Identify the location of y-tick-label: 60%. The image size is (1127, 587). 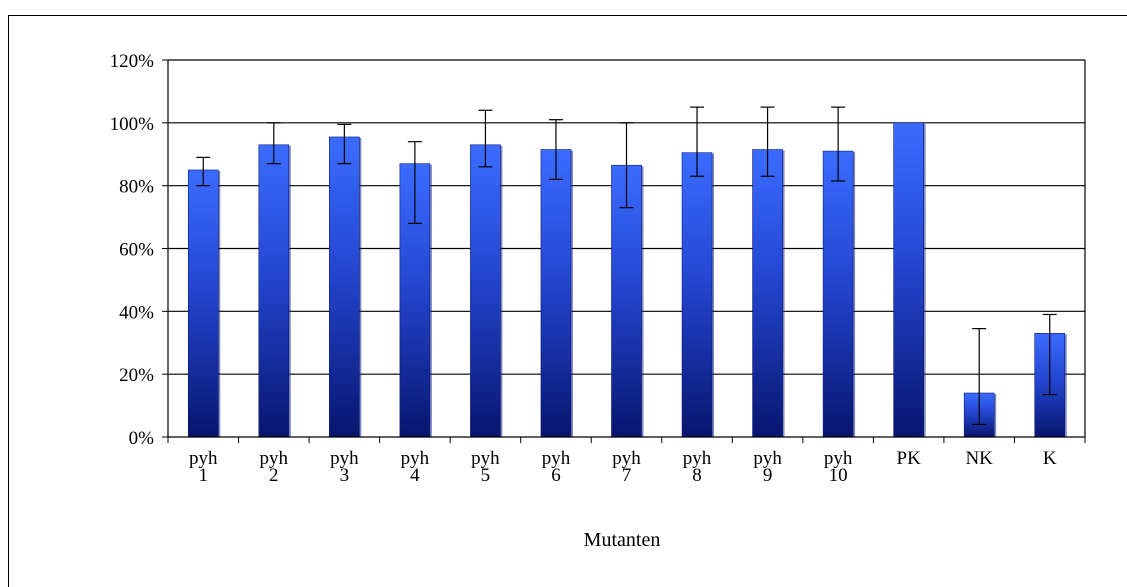
(136, 250).